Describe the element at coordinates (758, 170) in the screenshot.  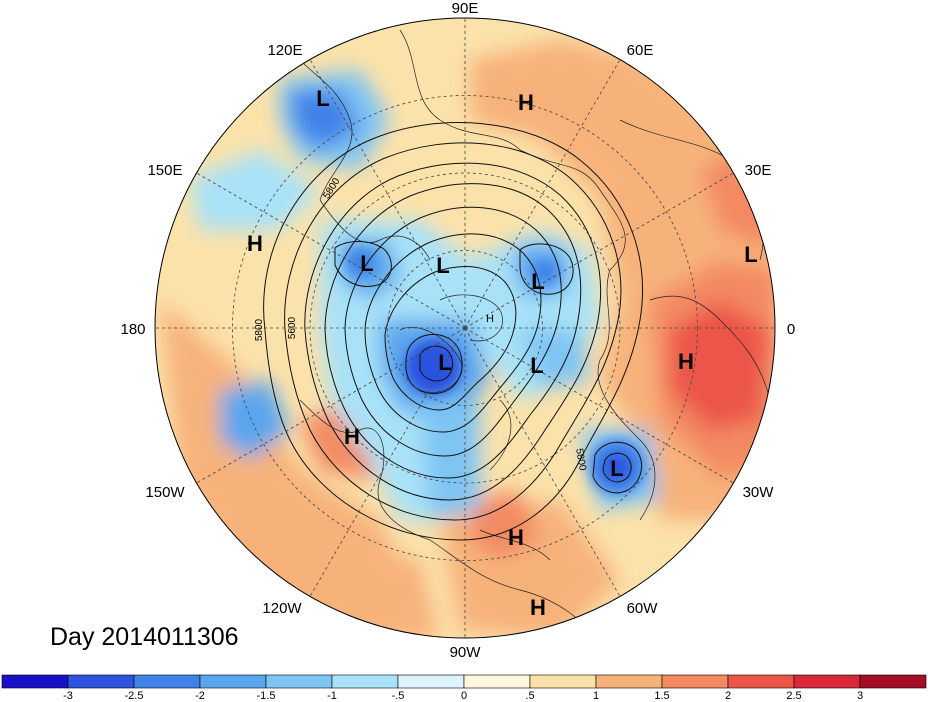
I see `lon-label-30e: 30E` at that location.